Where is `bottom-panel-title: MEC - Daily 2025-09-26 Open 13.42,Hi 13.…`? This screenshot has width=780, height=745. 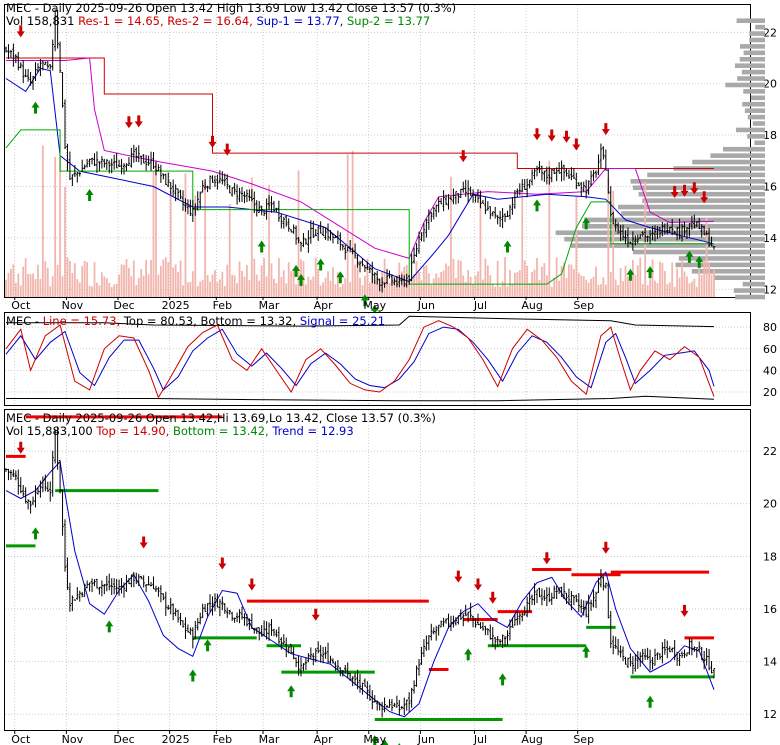 bottom-panel-title: MEC - Daily 2025-09-26 Open 13.42,Hi 13.… is located at coordinates (221, 418).